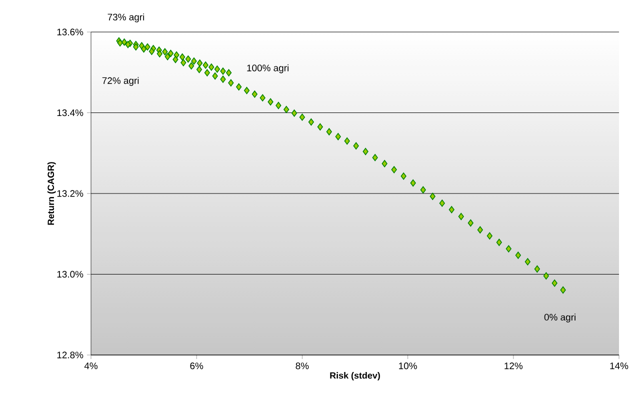 The height and width of the screenshot is (412, 637). Describe the element at coordinates (70, 112) in the screenshot. I see `y-tick-label: 13.4%` at that location.